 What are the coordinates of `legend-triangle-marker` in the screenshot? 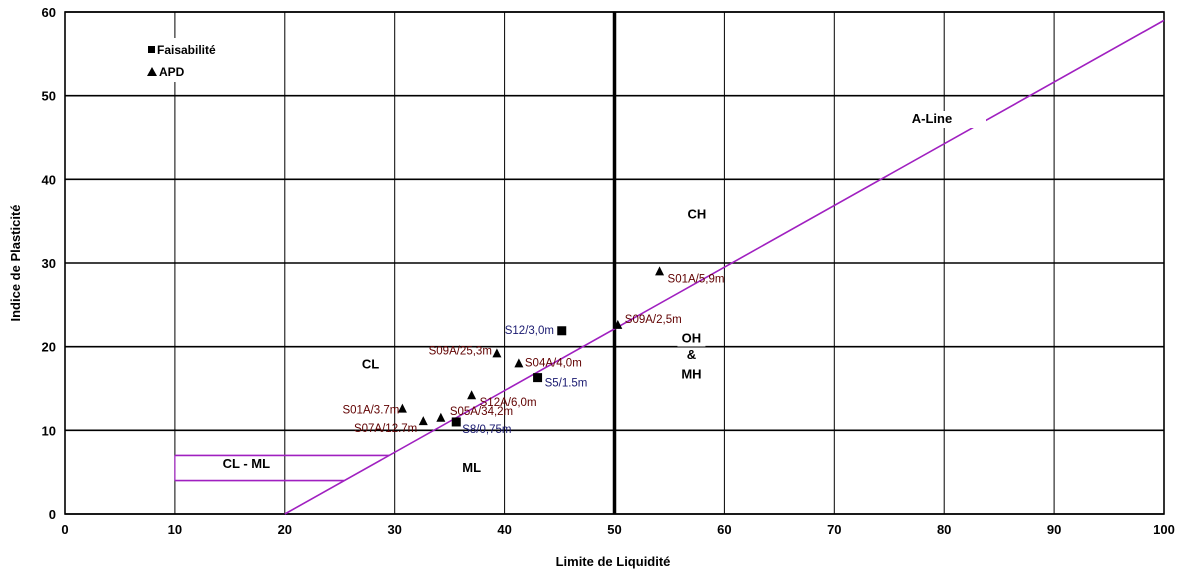 It's located at (152, 71).